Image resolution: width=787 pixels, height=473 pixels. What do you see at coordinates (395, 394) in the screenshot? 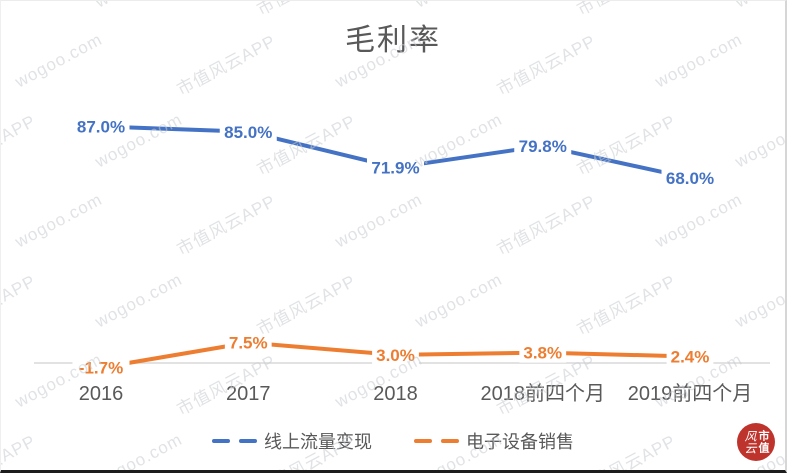
I see `x-axis-label: 2018` at bounding box center [395, 394].